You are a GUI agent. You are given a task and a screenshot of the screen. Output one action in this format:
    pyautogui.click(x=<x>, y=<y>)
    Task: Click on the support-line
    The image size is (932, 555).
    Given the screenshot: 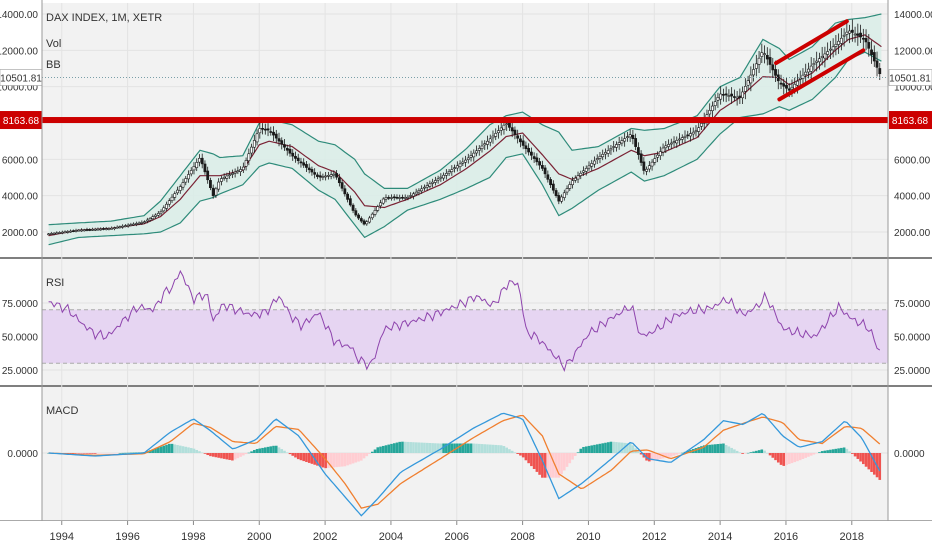 What is the action you would take?
    pyautogui.click(x=465, y=120)
    